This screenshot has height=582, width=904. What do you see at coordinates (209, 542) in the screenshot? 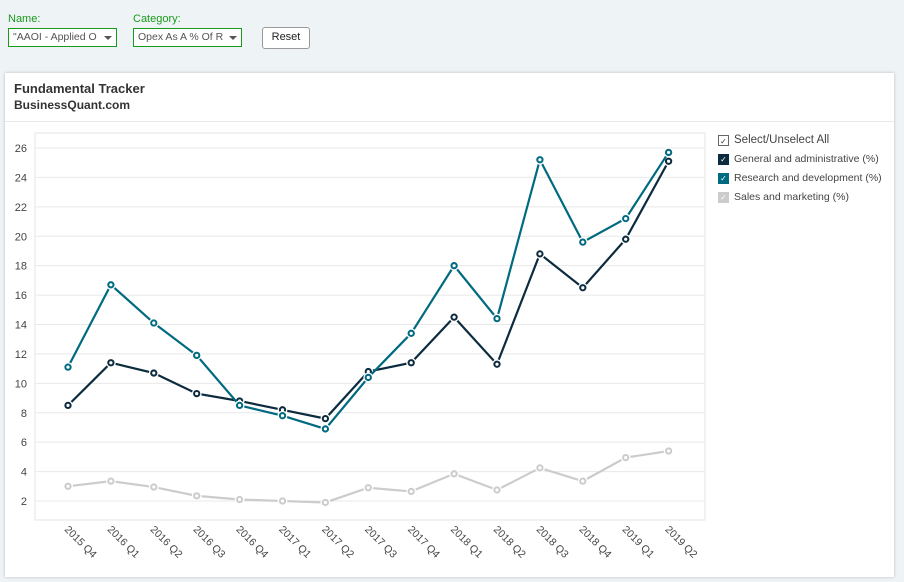
I see `x-tick-label: 2016 Q3` at bounding box center [209, 542].